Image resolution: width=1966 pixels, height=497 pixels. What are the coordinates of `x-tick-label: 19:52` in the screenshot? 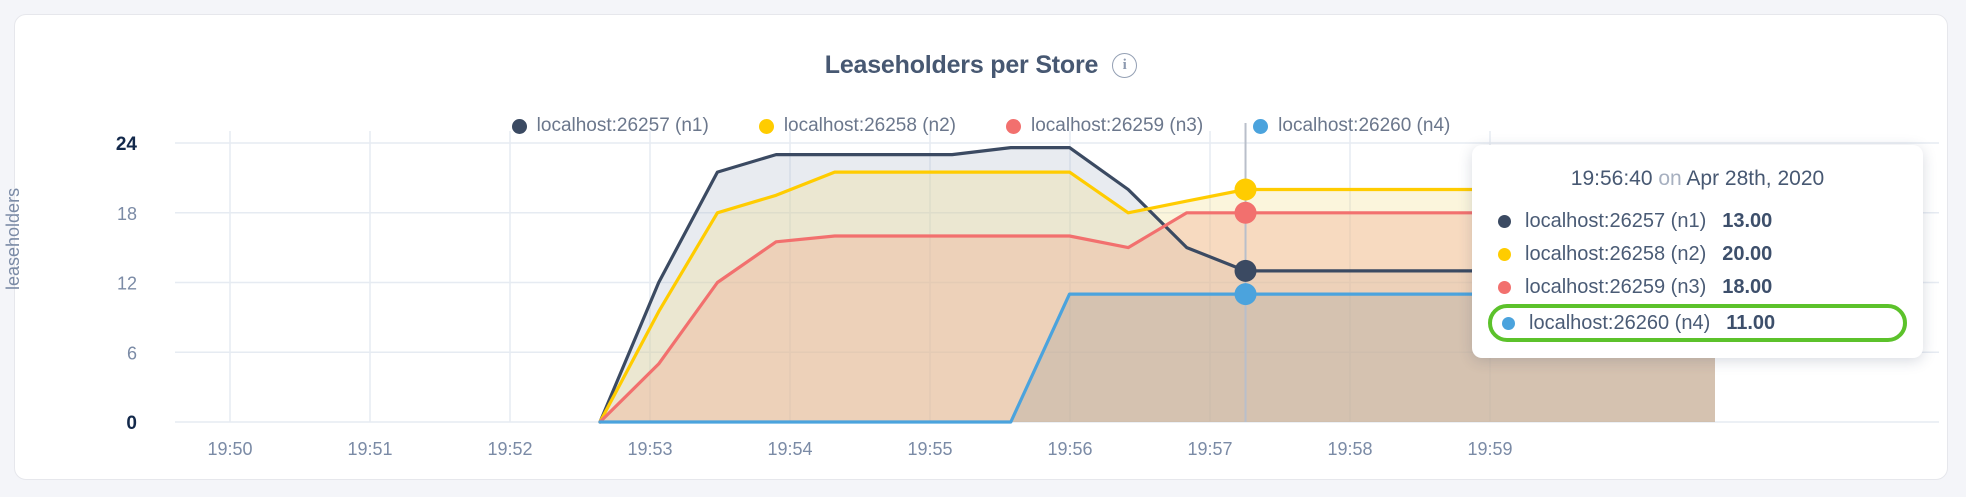 It's located at (509, 449).